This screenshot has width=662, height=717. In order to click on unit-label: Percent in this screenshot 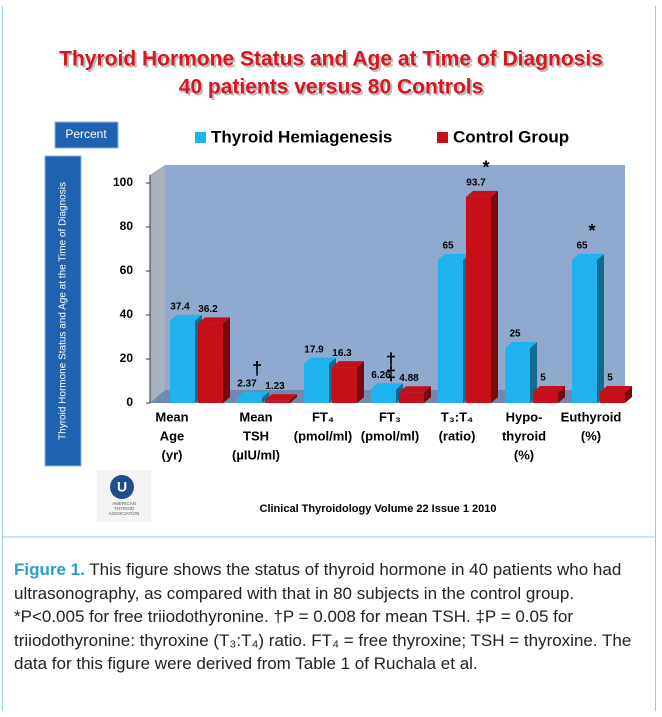, I will do `click(86, 134)`.